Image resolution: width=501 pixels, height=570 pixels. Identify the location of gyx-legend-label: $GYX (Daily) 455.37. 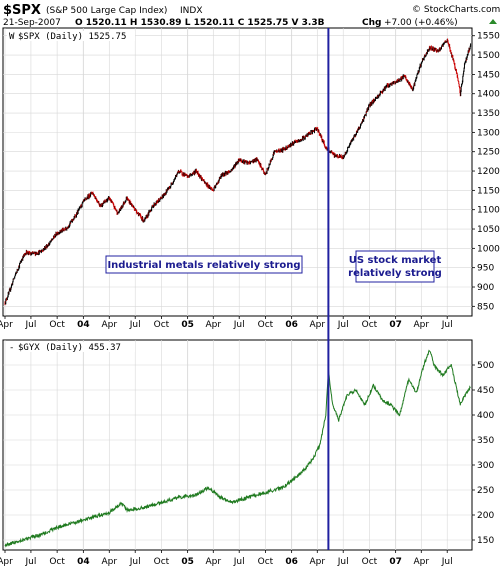
(69, 348).